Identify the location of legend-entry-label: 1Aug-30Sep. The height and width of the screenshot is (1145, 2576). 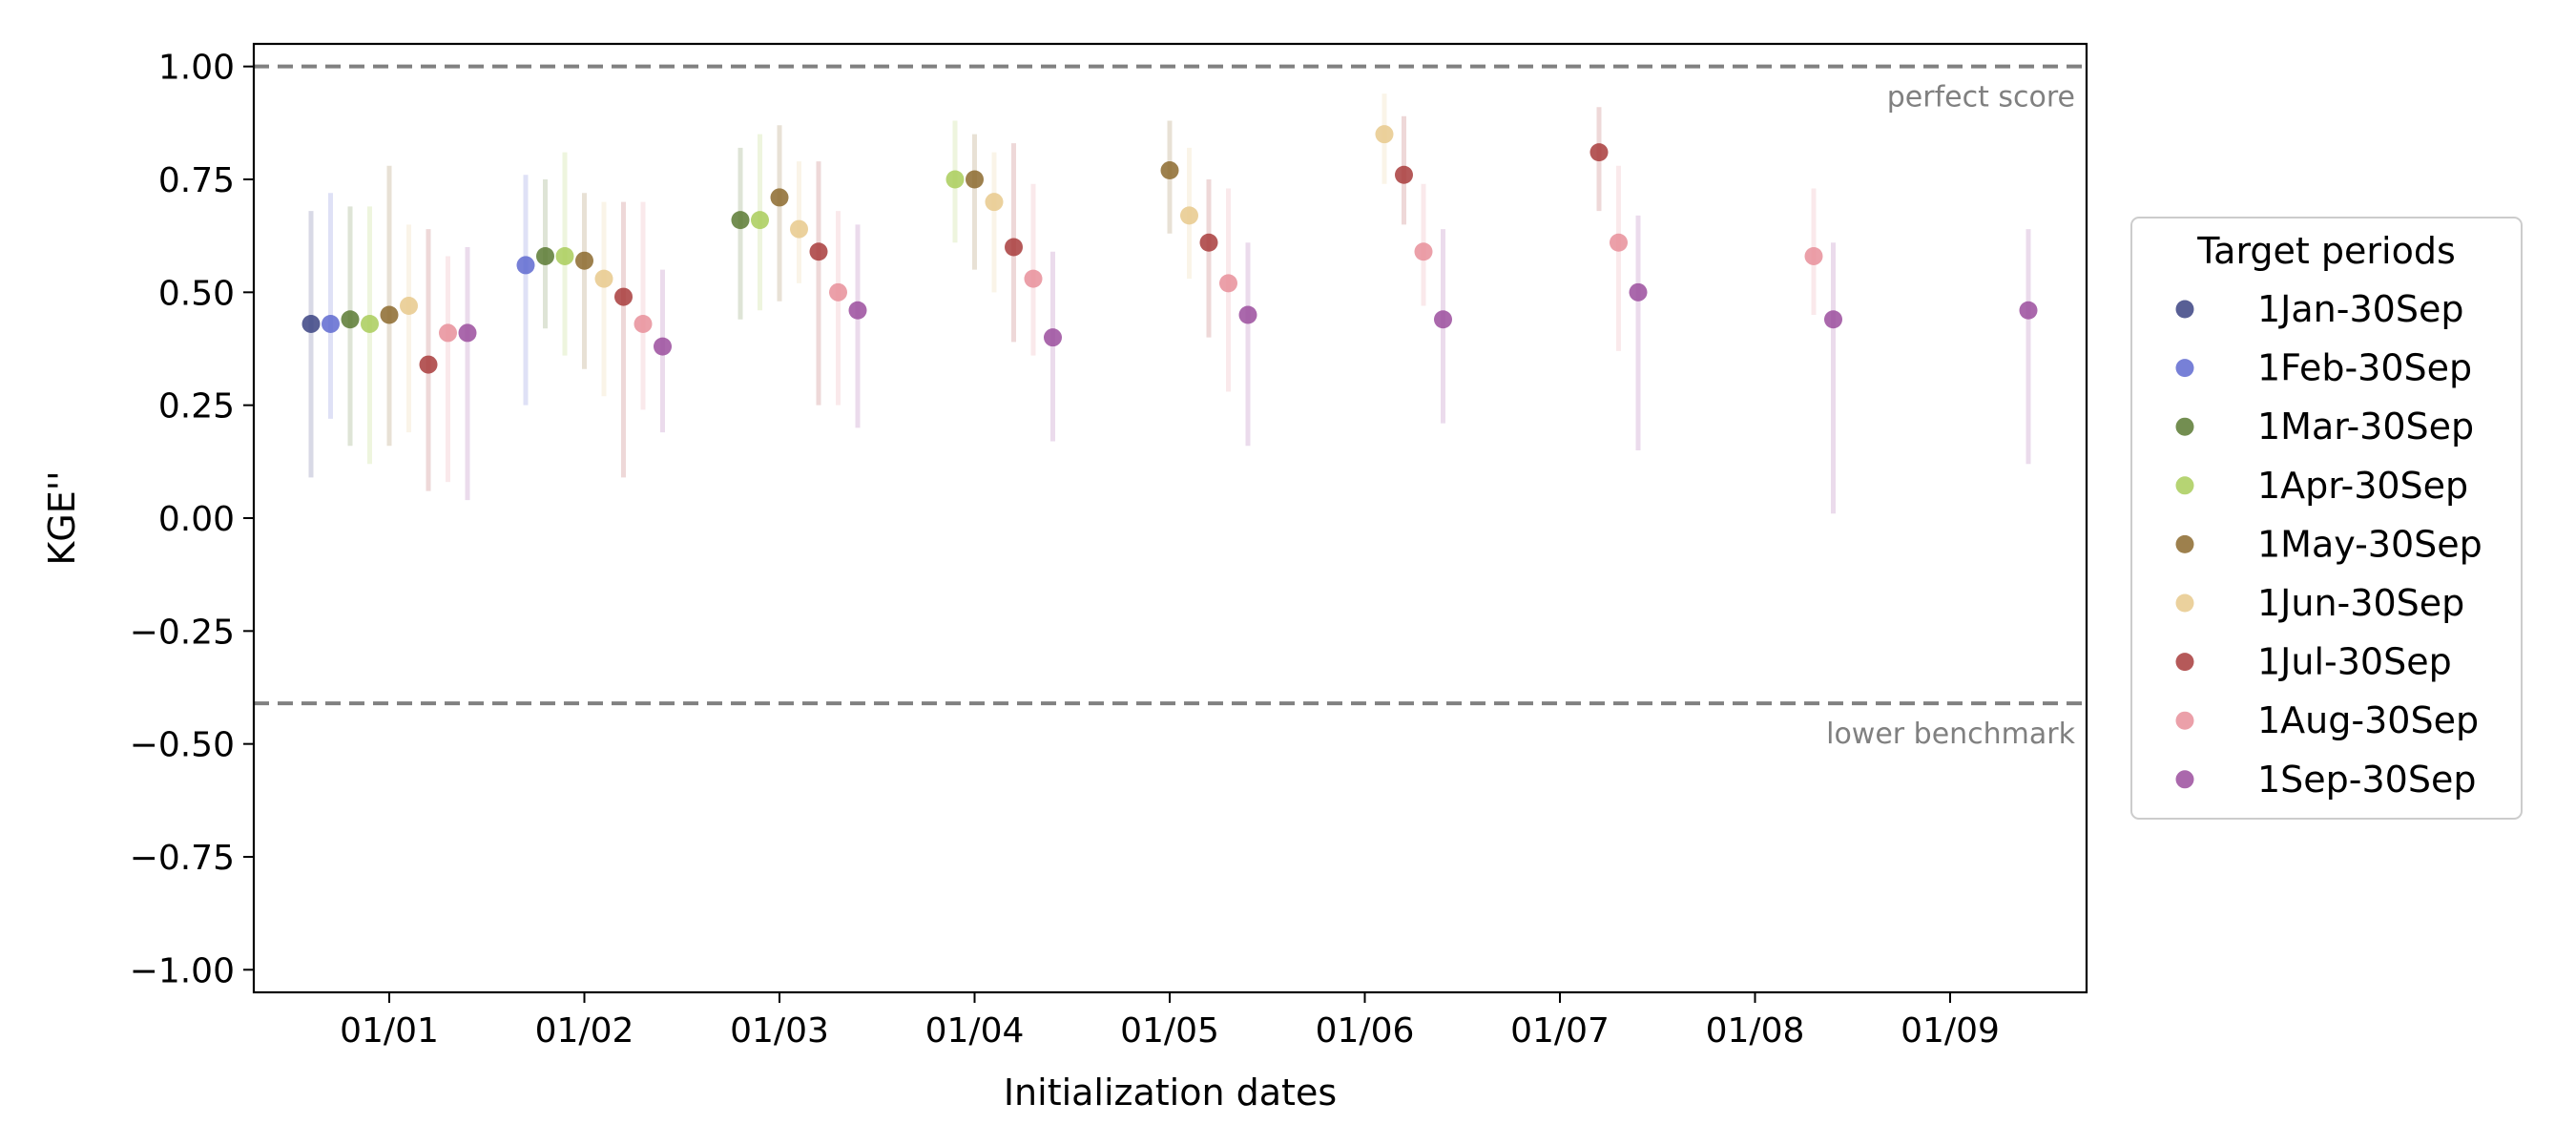
(2368, 720).